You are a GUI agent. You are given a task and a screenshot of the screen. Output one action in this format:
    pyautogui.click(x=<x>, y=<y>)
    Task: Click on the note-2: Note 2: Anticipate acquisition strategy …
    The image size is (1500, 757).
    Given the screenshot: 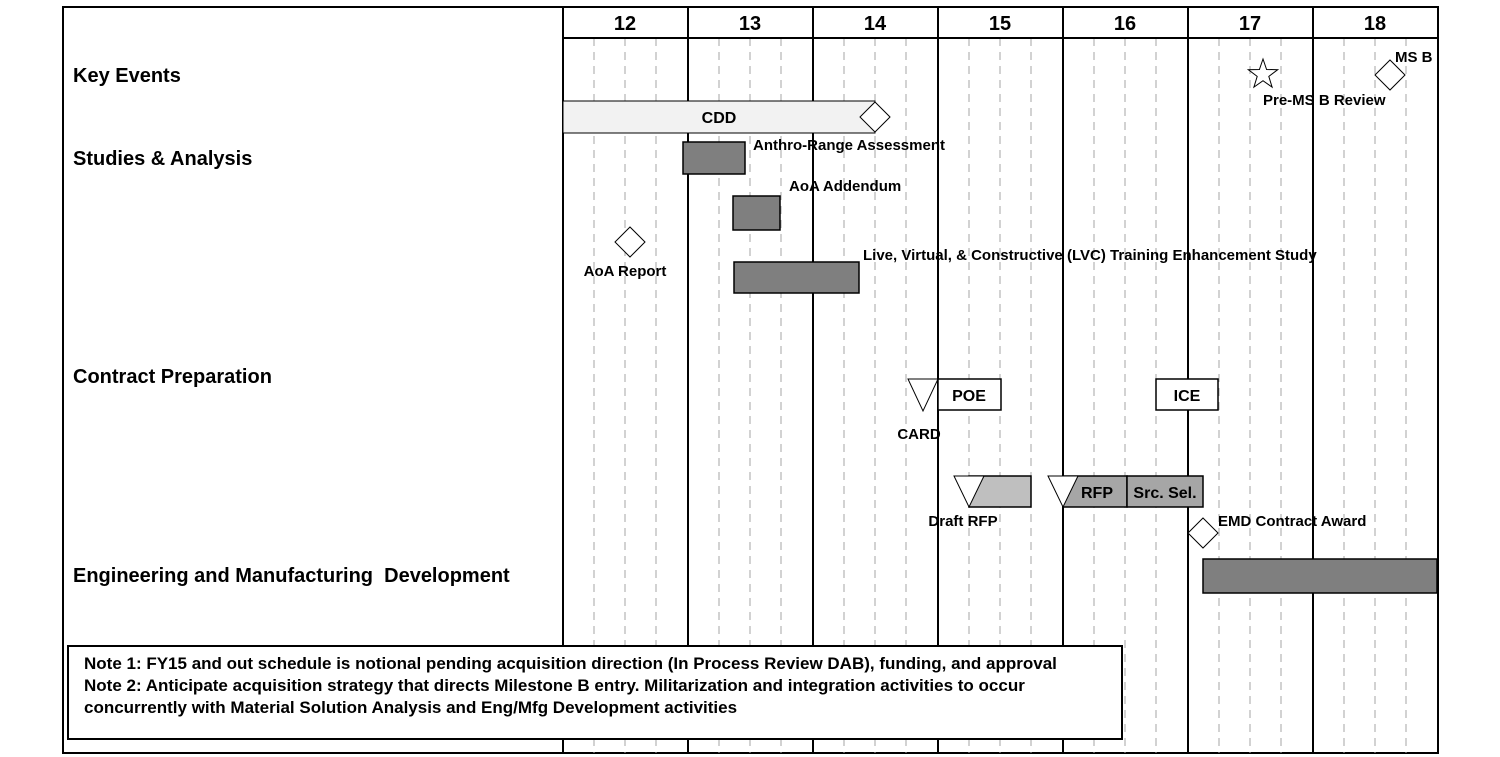 What is the action you would take?
    pyautogui.click(x=554, y=696)
    